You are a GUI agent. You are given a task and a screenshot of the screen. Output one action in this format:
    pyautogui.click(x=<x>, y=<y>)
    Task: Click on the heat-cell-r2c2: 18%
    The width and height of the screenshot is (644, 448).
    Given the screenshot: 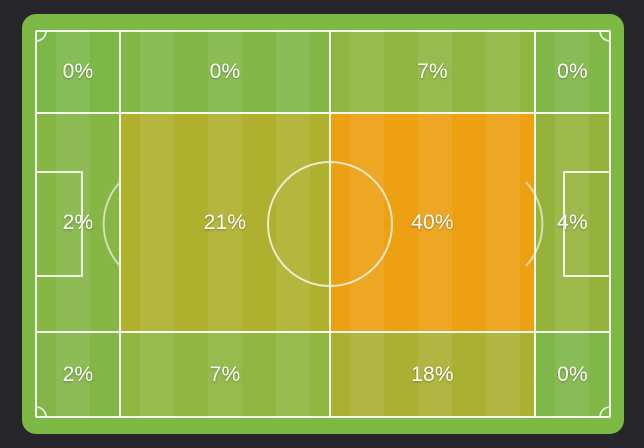 What is the action you would take?
    pyautogui.click(x=432, y=374)
    